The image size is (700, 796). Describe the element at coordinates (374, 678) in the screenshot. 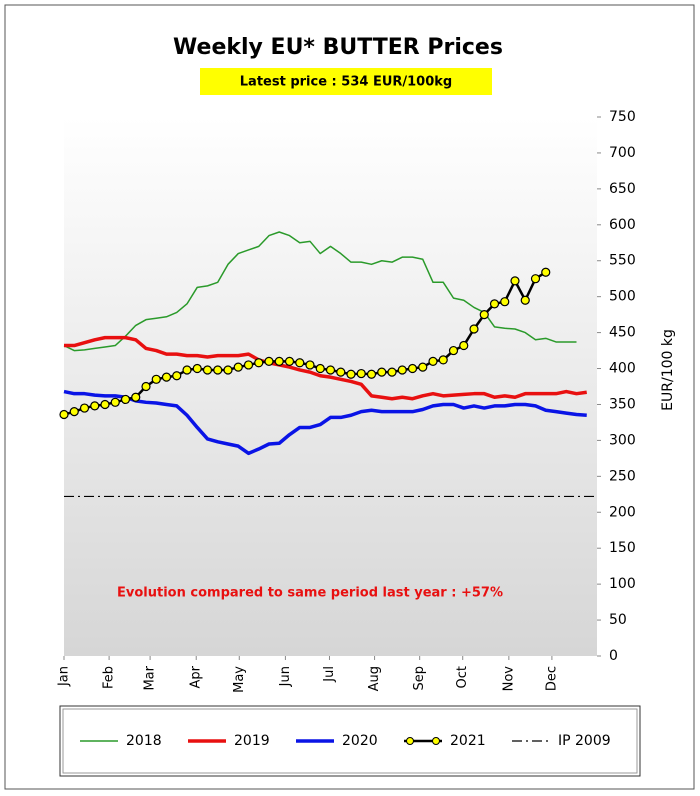

I see `x-tick-label: Aug` at that location.